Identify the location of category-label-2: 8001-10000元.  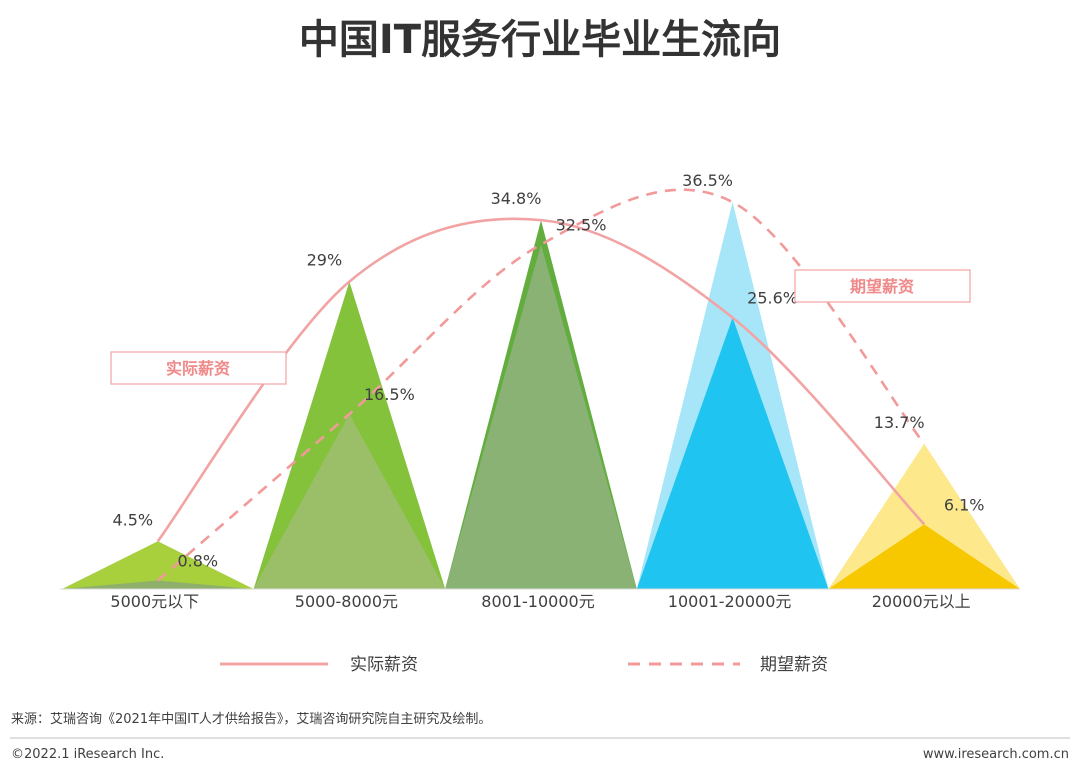
(537, 601).